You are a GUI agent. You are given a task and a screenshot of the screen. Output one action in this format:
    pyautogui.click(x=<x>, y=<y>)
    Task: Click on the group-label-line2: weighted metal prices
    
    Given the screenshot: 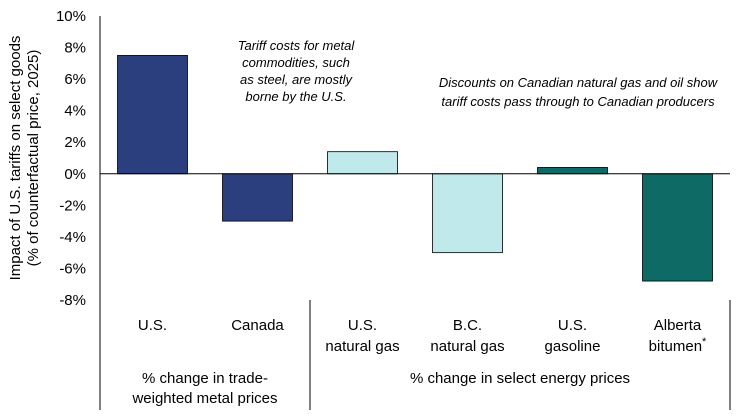 What is the action you would take?
    pyautogui.click(x=204, y=398)
    